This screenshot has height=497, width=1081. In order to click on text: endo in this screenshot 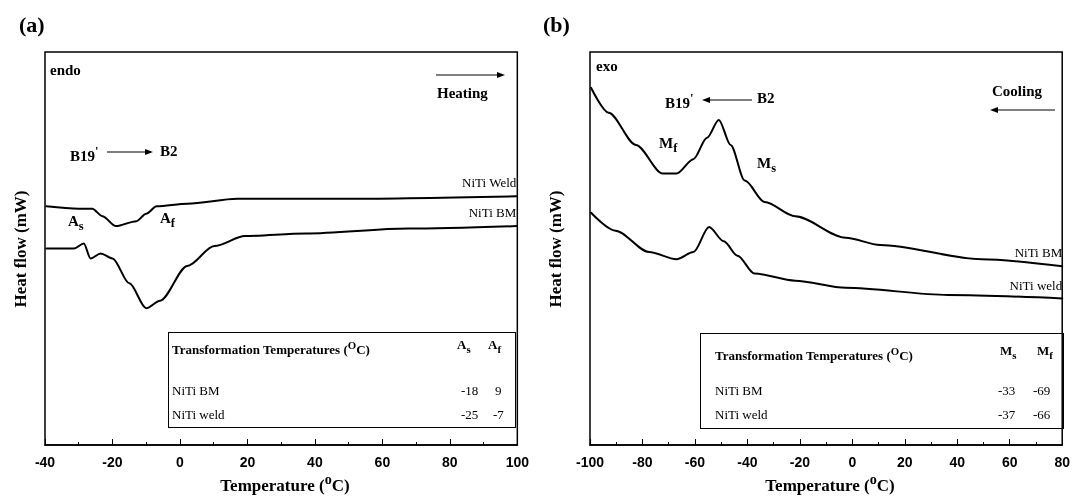, I will do `click(65, 70)`.